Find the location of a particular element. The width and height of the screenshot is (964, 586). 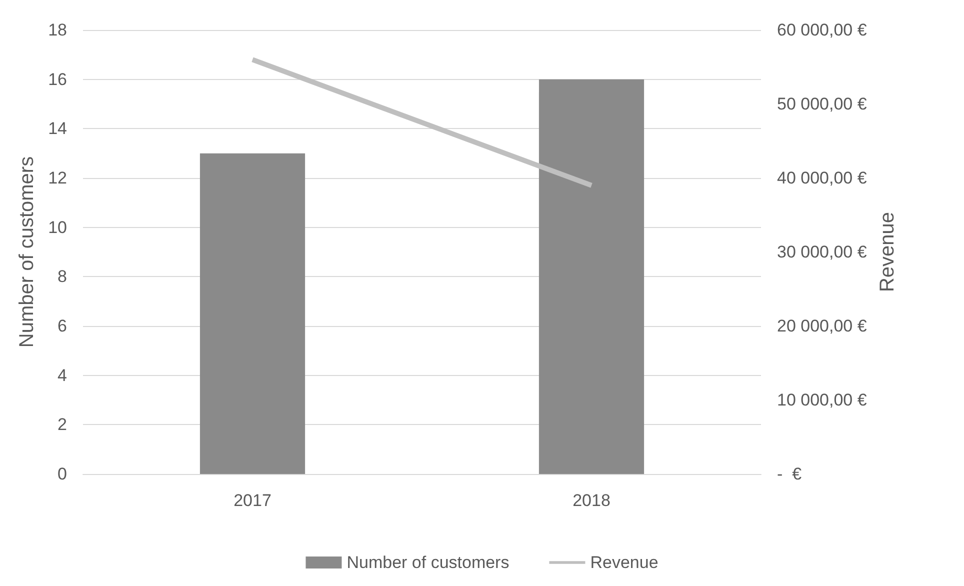

y2-tick-label: 10 000,00 € is located at coordinates (822, 400).